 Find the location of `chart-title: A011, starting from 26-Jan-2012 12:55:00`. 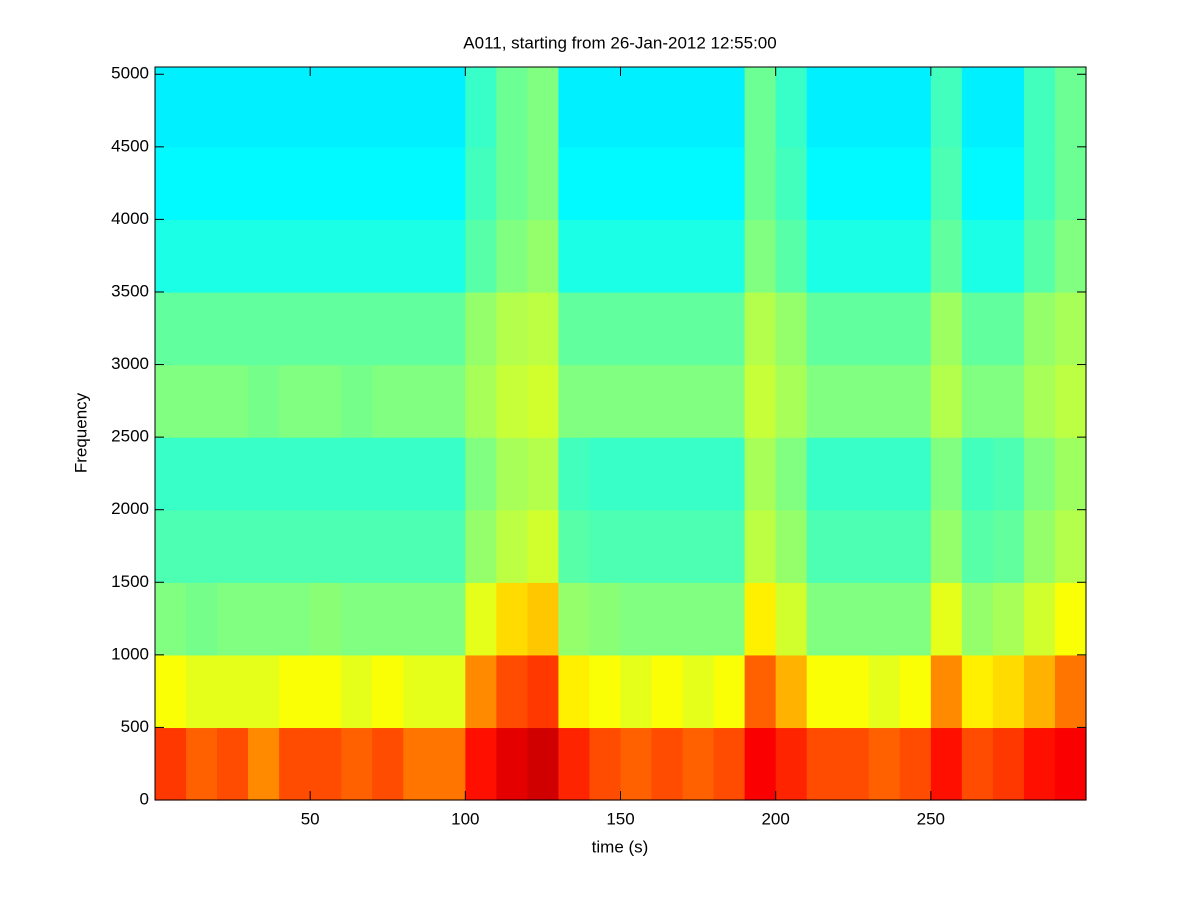

chart-title: A011, starting from 26-Jan-2012 12:55:00 is located at coordinates (619, 42).